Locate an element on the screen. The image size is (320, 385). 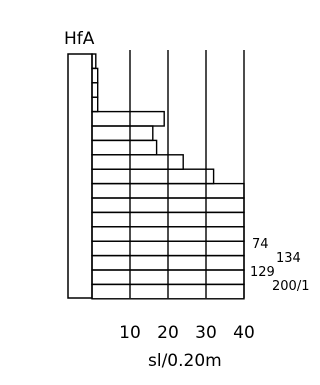
overflow-label-129: 129 is located at coordinates (262, 272).